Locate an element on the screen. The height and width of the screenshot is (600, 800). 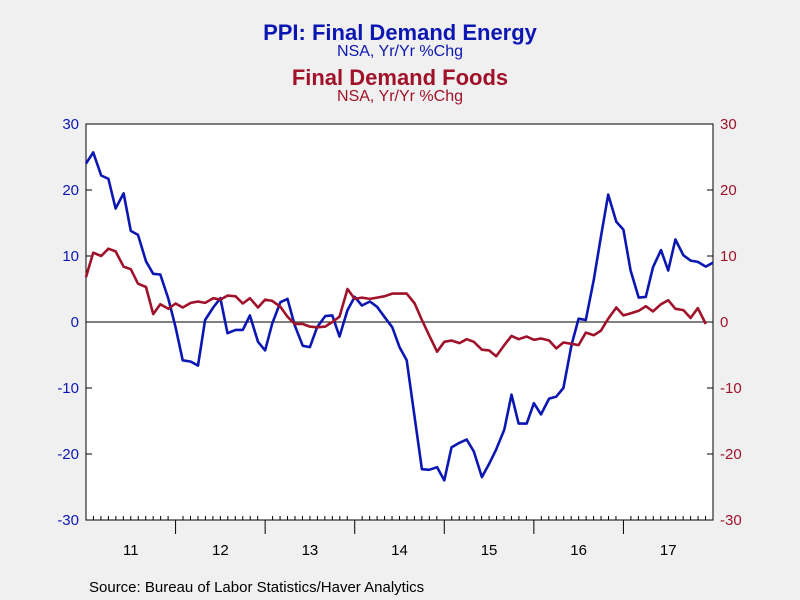
y-tick-label-left: 0 is located at coordinates (75, 322).